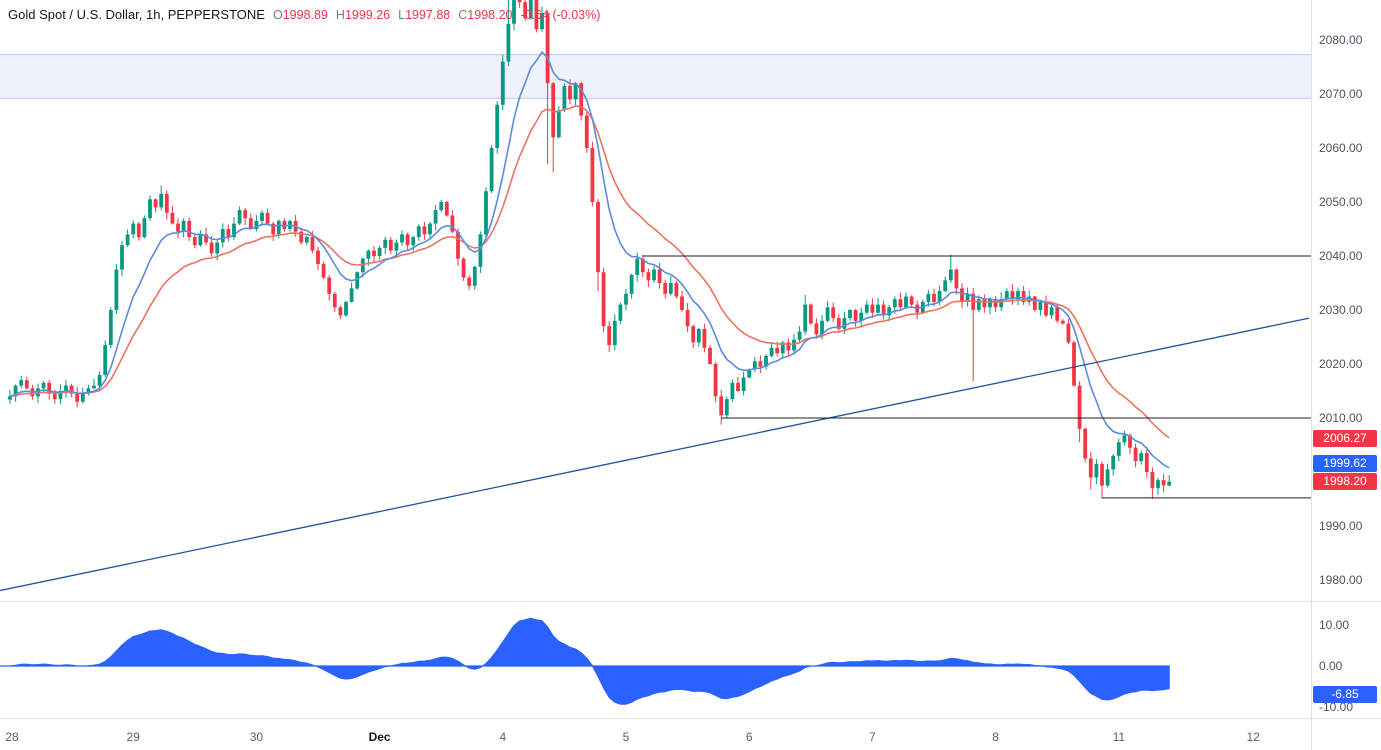 The image size is (1381, 750). I want to click on price-tick-label: 1990.00, so click(1341, 526).